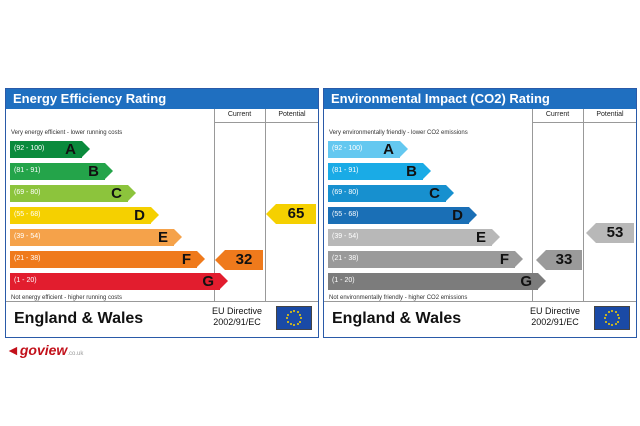 The height and width of the screenshot is (426, 640). Describe the element at coordinates (27, 214) in the screenshot. I see `band-range: (55 - 68)` at that location.